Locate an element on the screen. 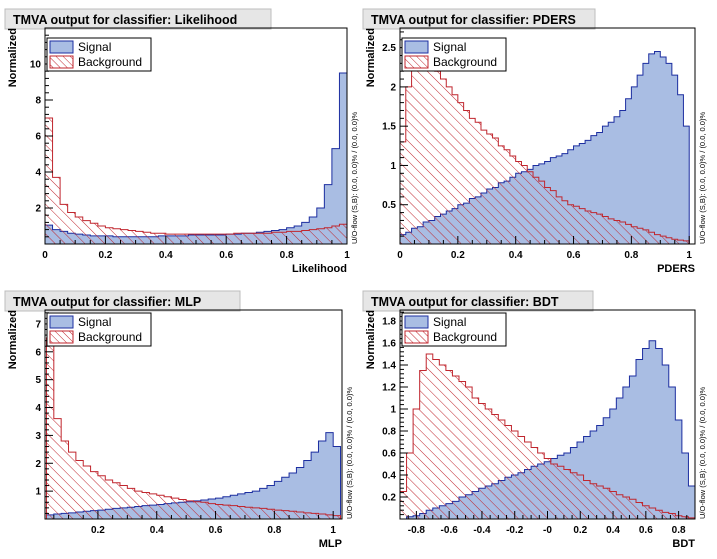 Image resolution: width=717 pixels, height=559 pixels. y-tick-label: 0.4 is located at coordinates (389, 476).